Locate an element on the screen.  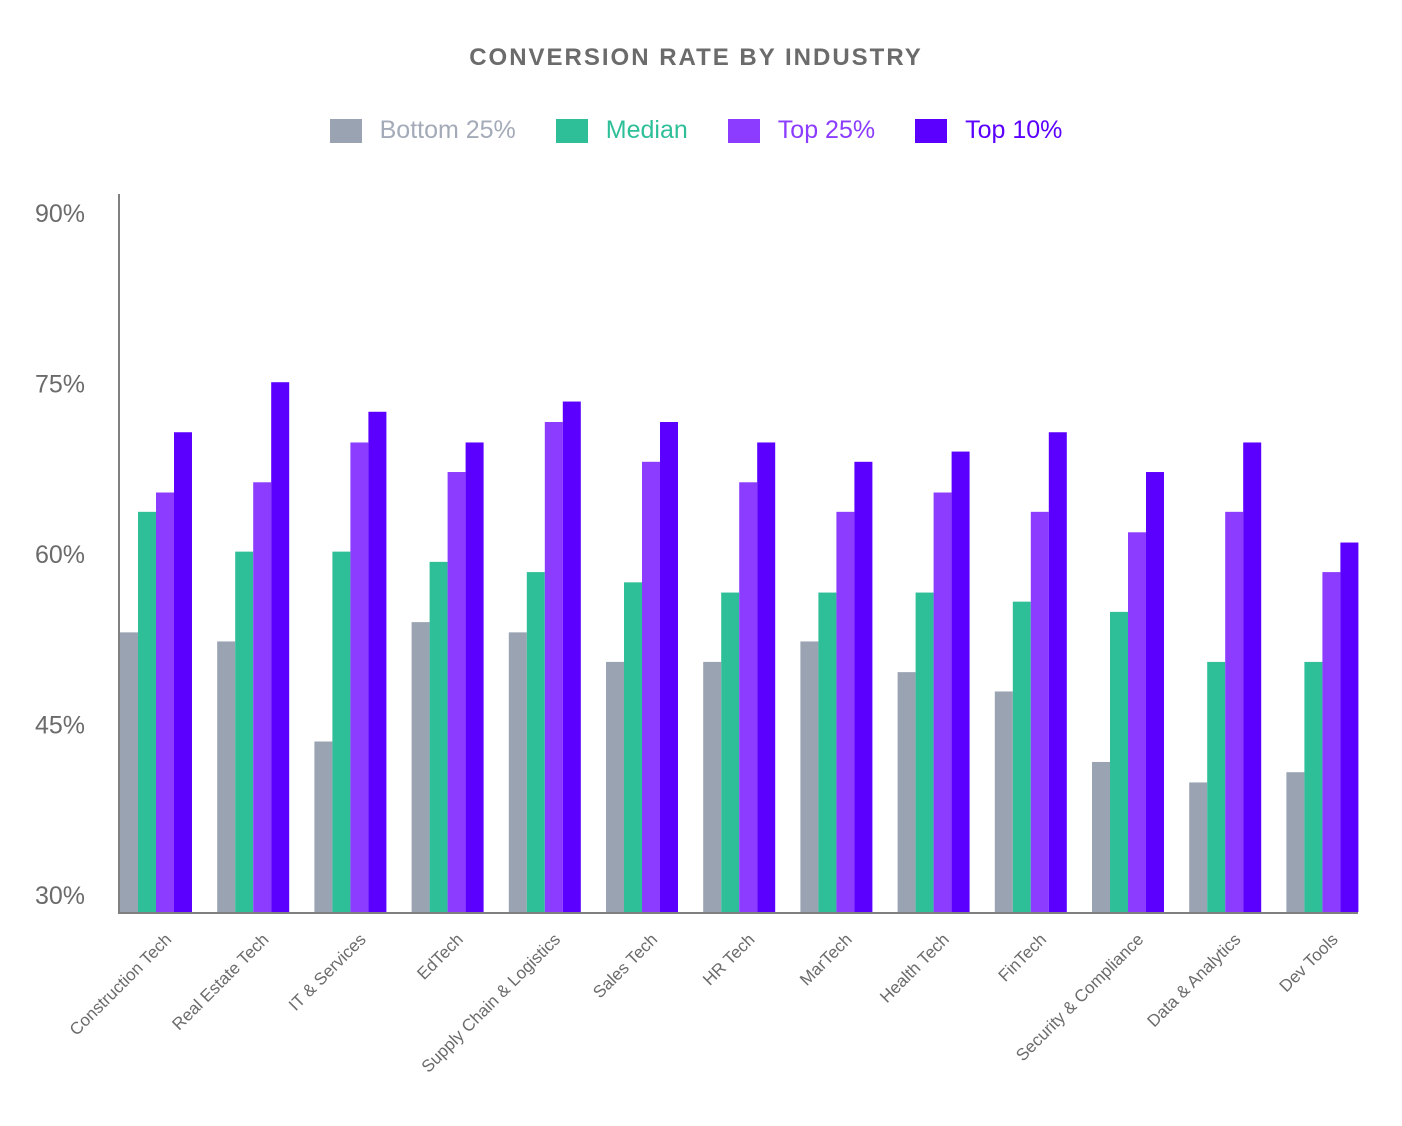
y-tick-label: 90% is located at coordinates (60, 214).